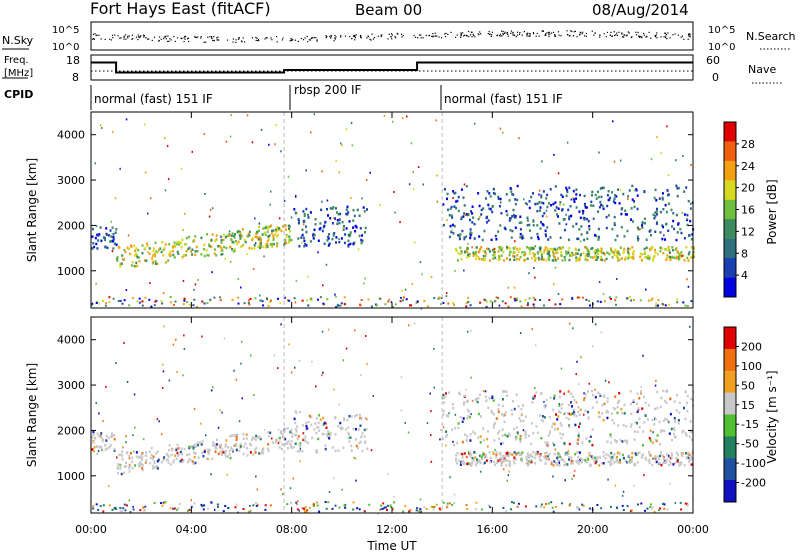  What do you see at coordinates (730, 403) in the screenshot?
I see `colorbar-segment` at bounding box center [730, 403].